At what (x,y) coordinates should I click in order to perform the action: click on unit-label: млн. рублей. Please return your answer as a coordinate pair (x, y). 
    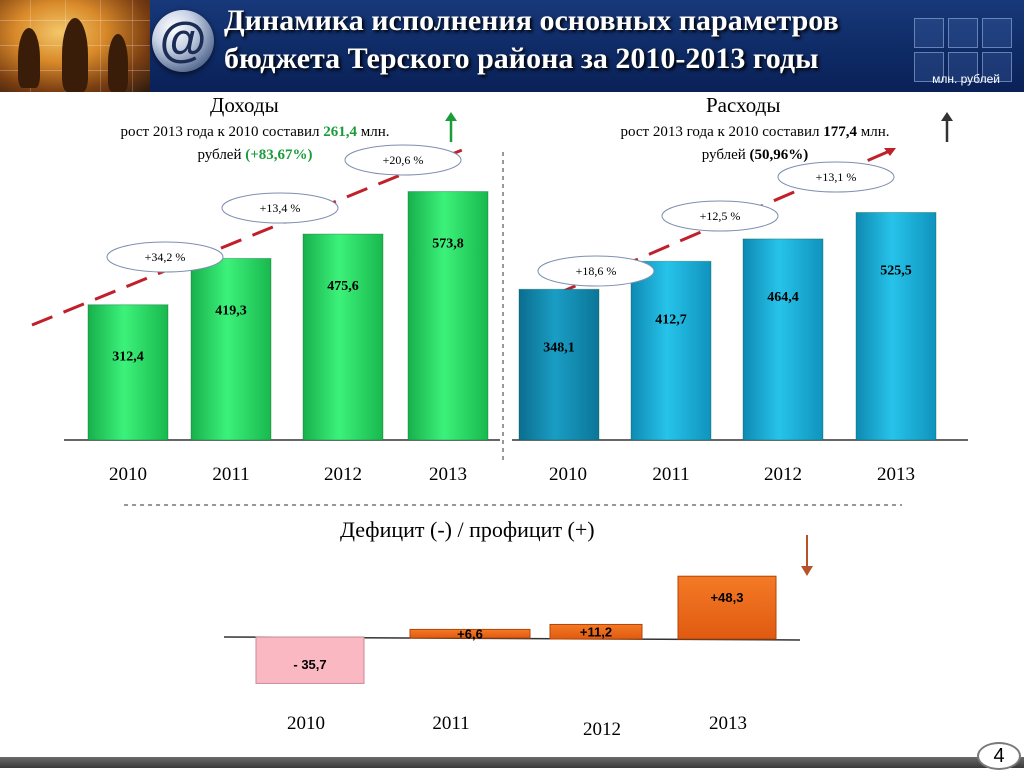
    Looking at the image, I should click on (966, 79).